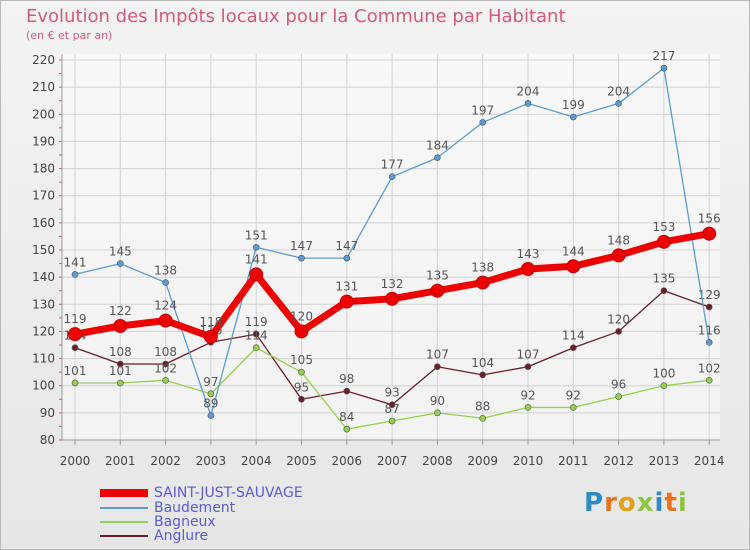 The width and height of the screenshot is (750, 550). Describe the element at coordinates (228, 493) in the screenshot. I see `legend-label-saint-just-sauvage: SAINT-JUST-SAUVAGE` at that location.